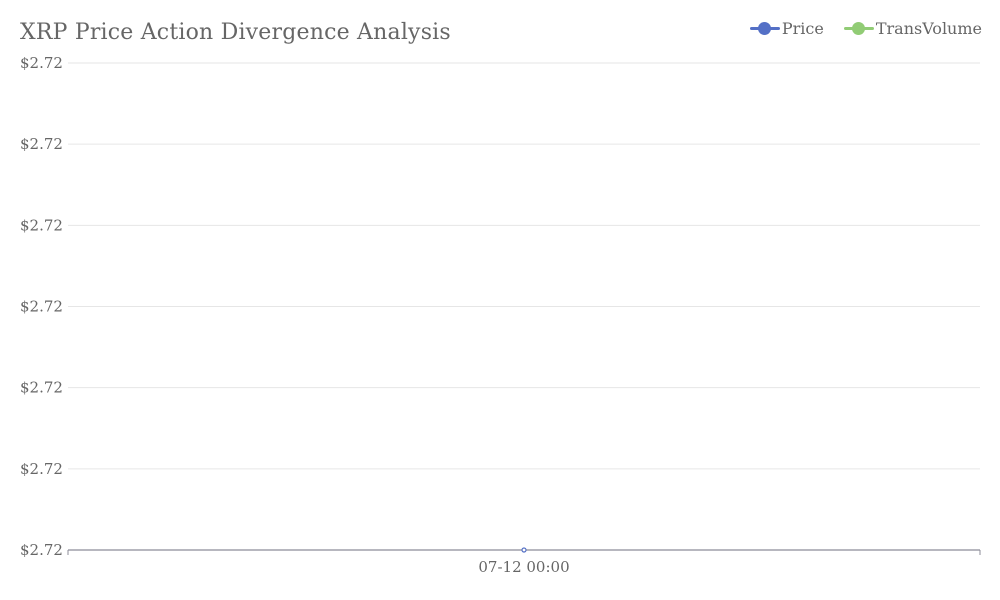  I want to click on x-axis: 07-12 00:00, so click(524, 562).